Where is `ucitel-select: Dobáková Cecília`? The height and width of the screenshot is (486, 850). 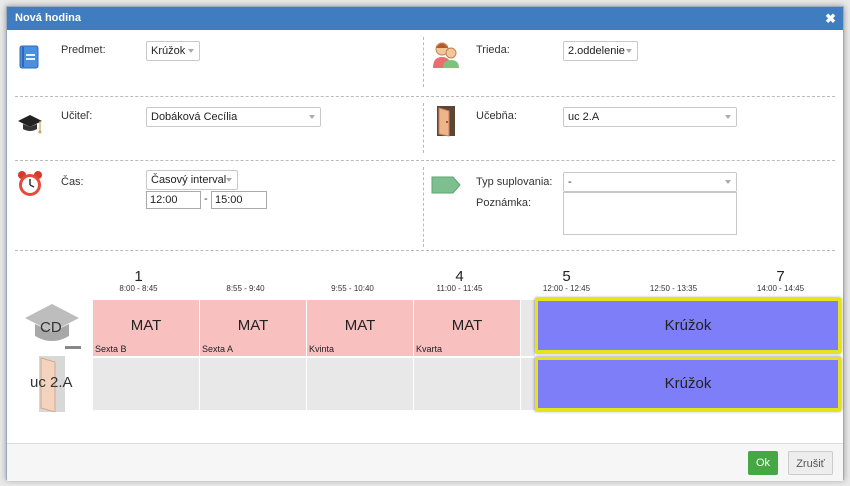
ucitel-select: Dobáková Cecília is located at coordinates (233, 117).